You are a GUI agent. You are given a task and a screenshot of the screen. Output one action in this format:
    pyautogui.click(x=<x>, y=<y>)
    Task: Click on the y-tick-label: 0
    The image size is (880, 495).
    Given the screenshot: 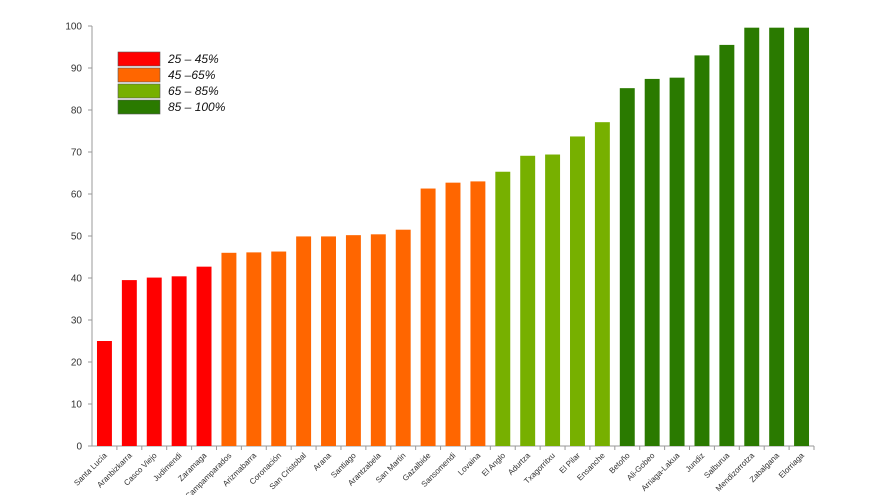 What is the action you would take?
    pyautogui.click(x=79, y=447)
    